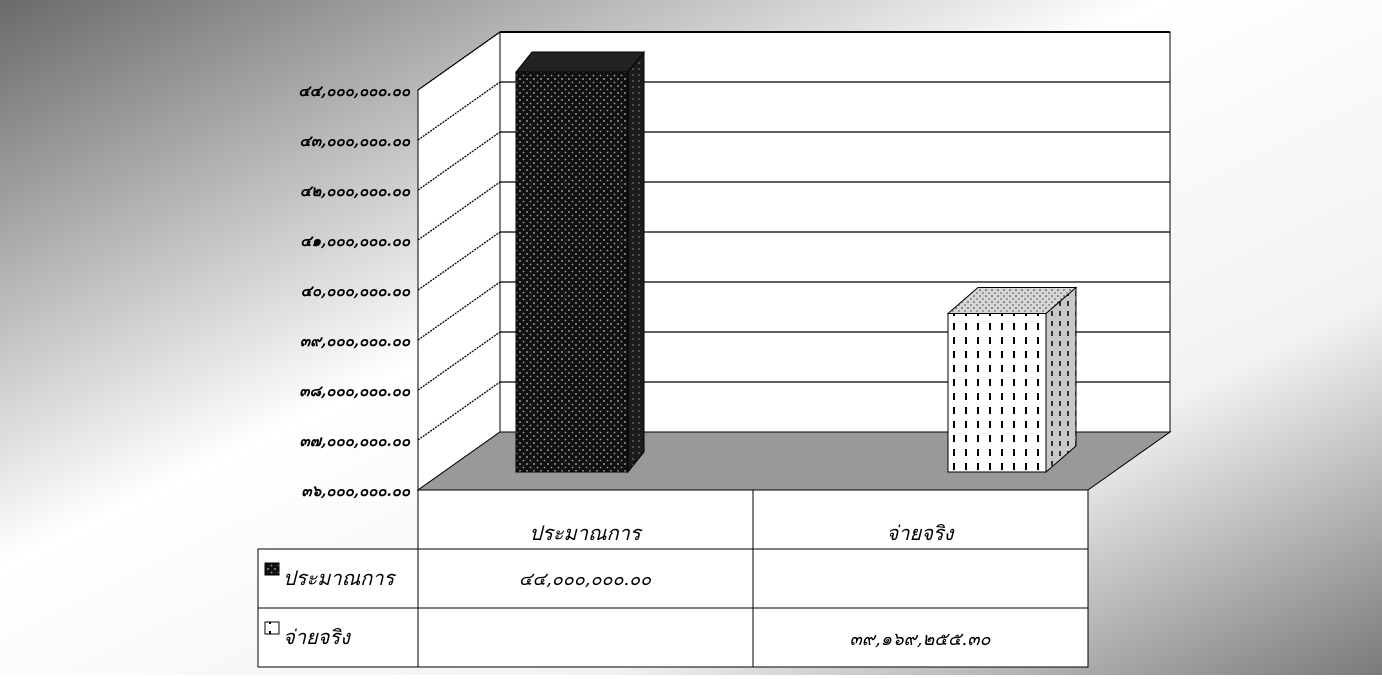 The image size is (1382, 679). I want to click on y-tick-label: ๔๑,๐๐๐,๐๐๐.๐๐, so click(355, 241).